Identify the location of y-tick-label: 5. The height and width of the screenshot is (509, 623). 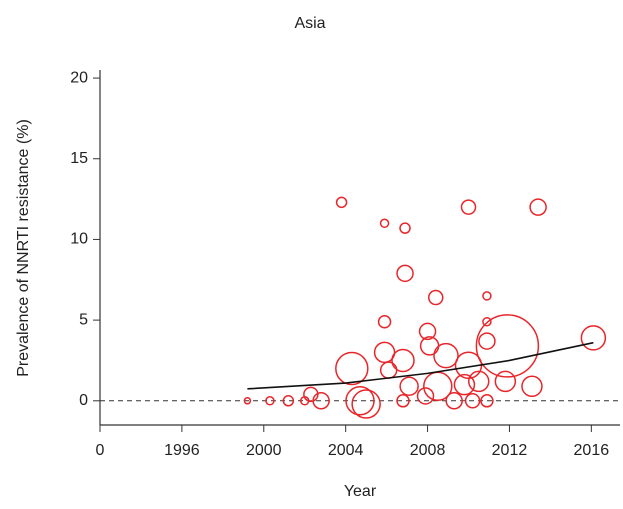
(83, 319).